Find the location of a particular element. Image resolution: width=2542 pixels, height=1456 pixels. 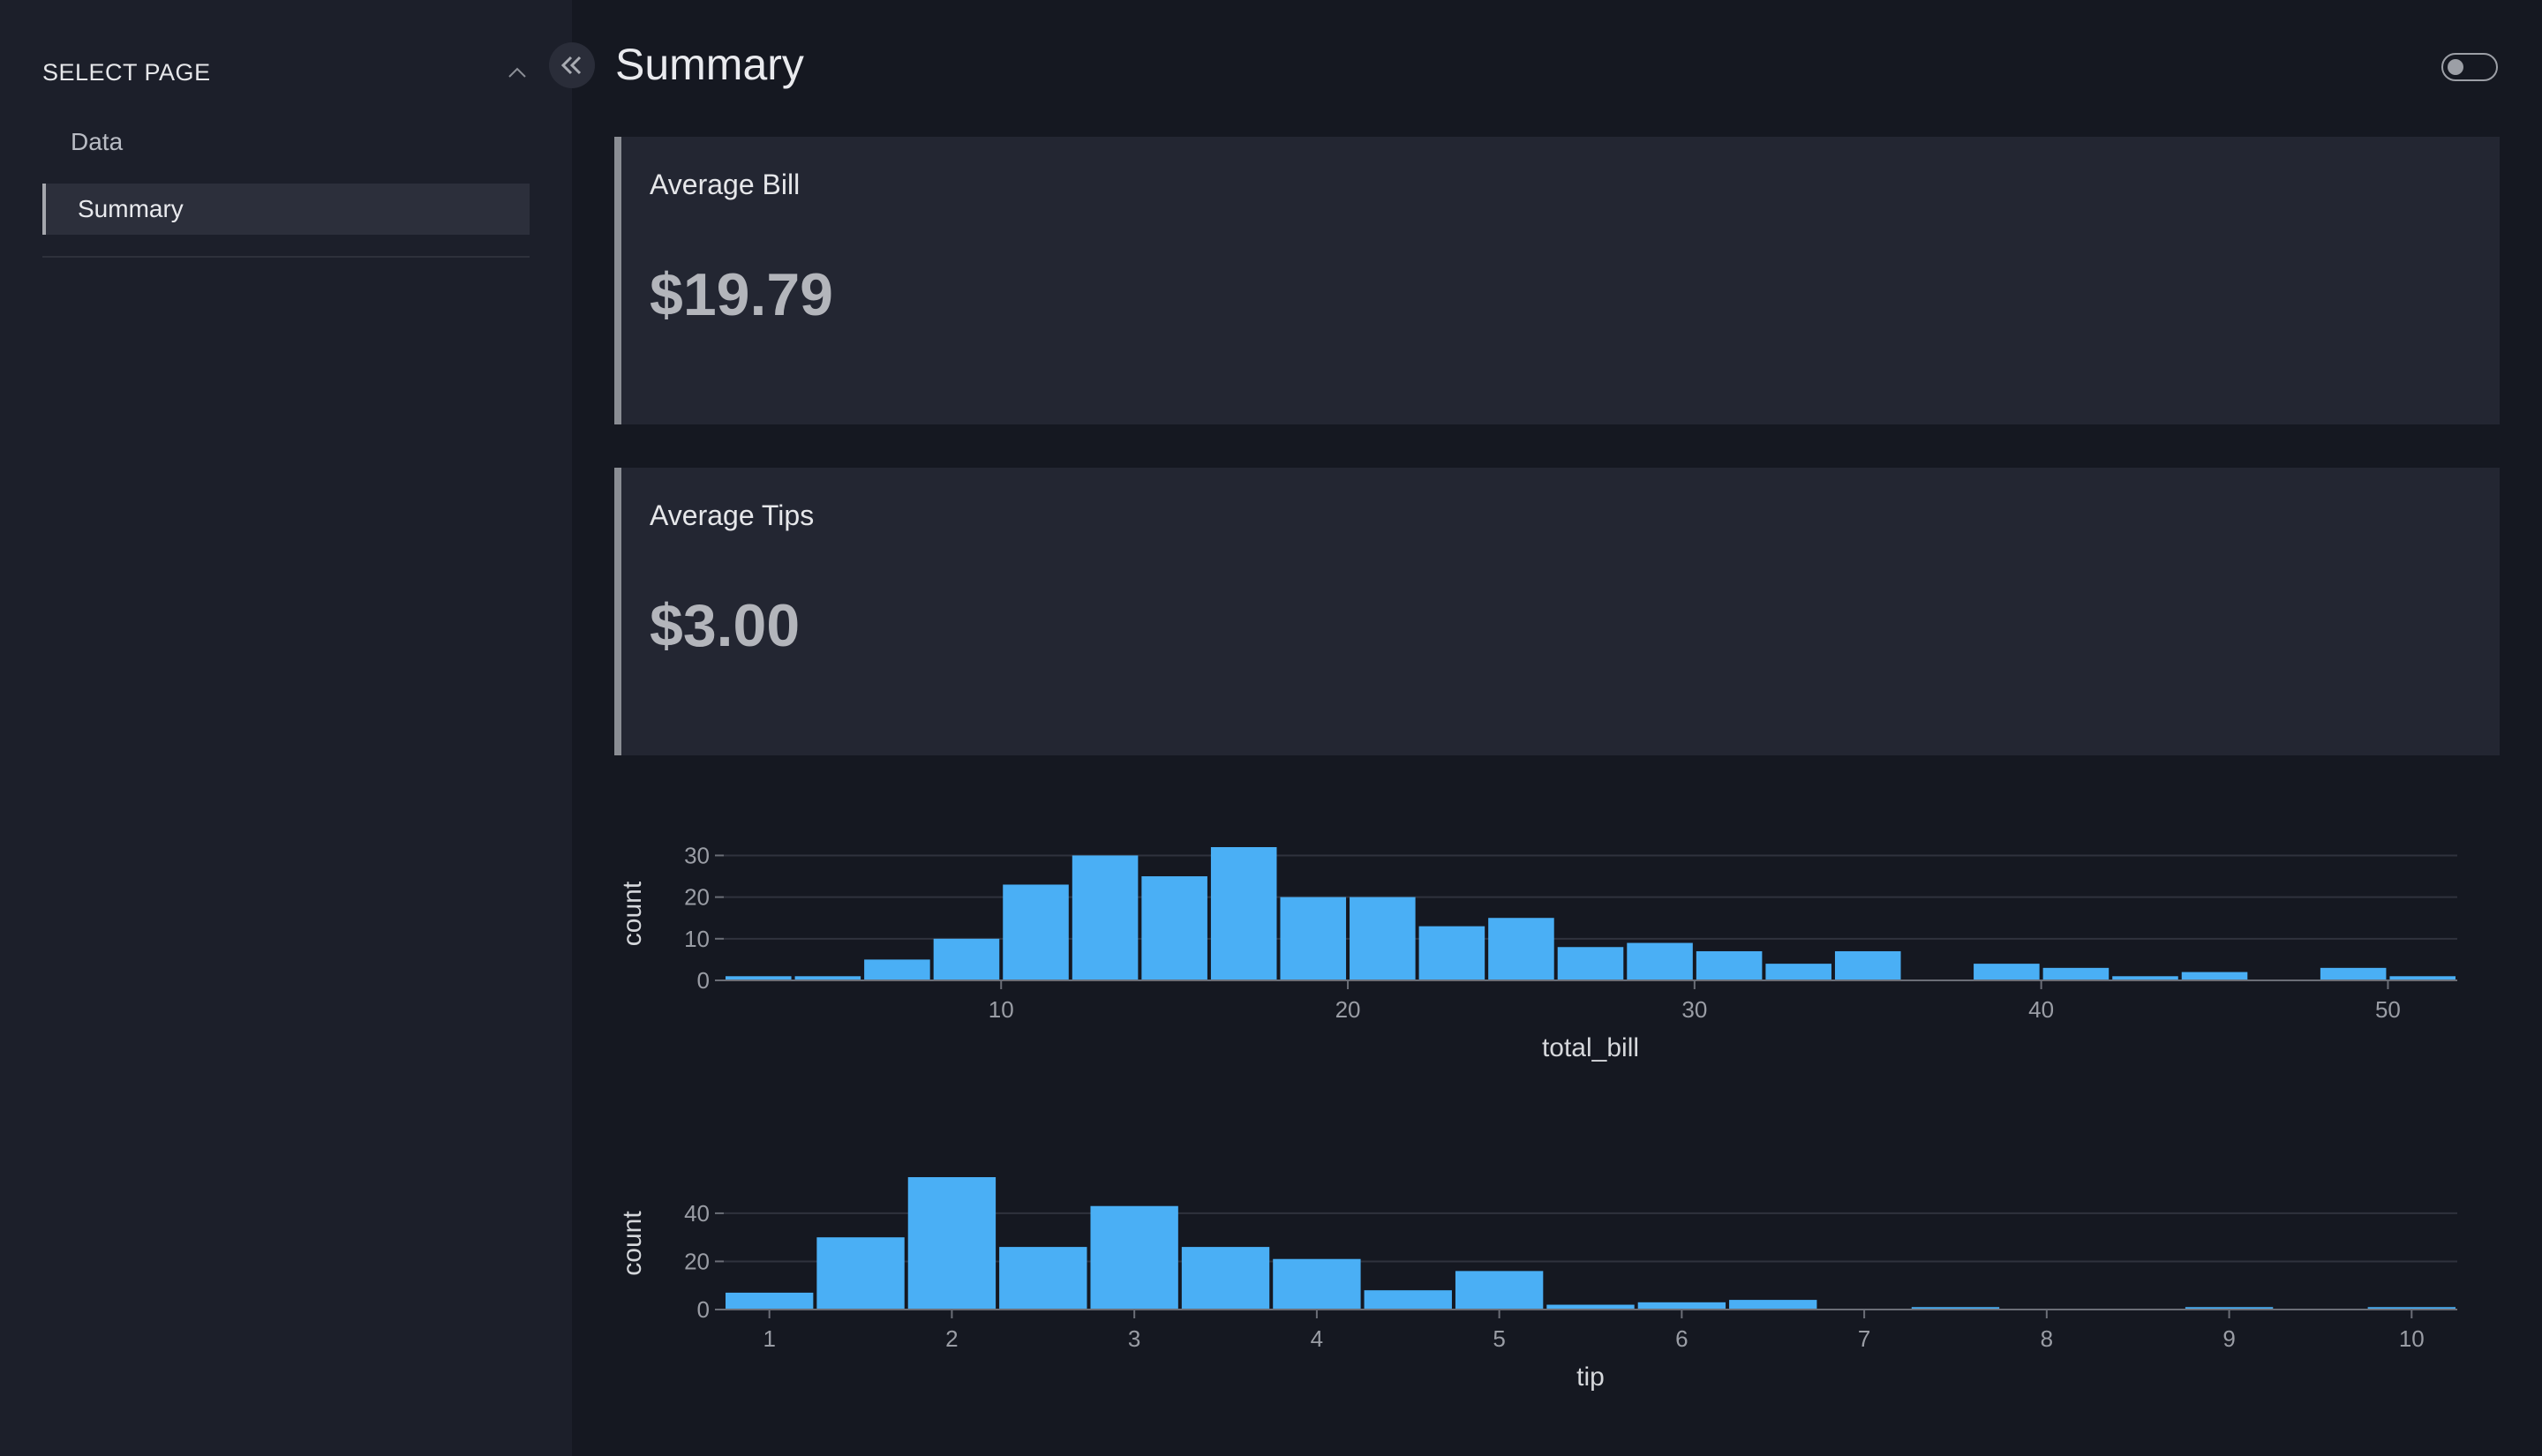

page-title: Summary is located at coordinates (709, 64).